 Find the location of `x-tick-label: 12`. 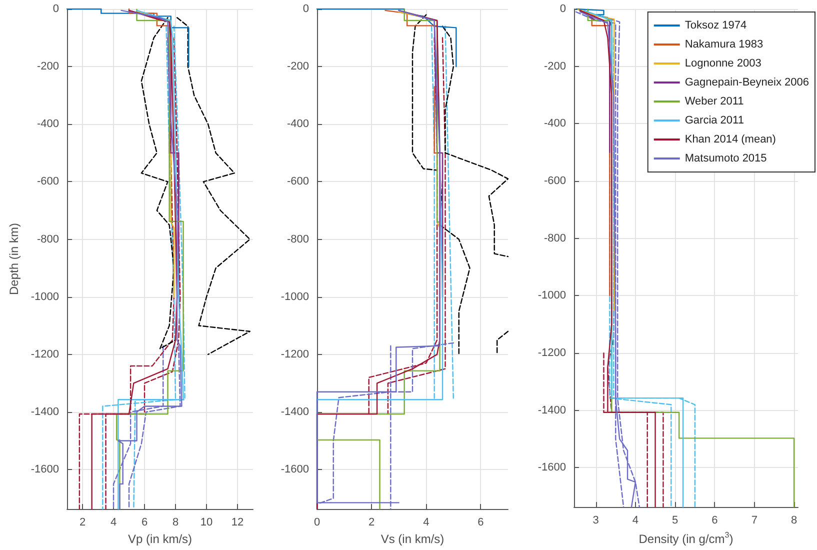

x-tick-label: 12 is located at coordinates (237, 522).